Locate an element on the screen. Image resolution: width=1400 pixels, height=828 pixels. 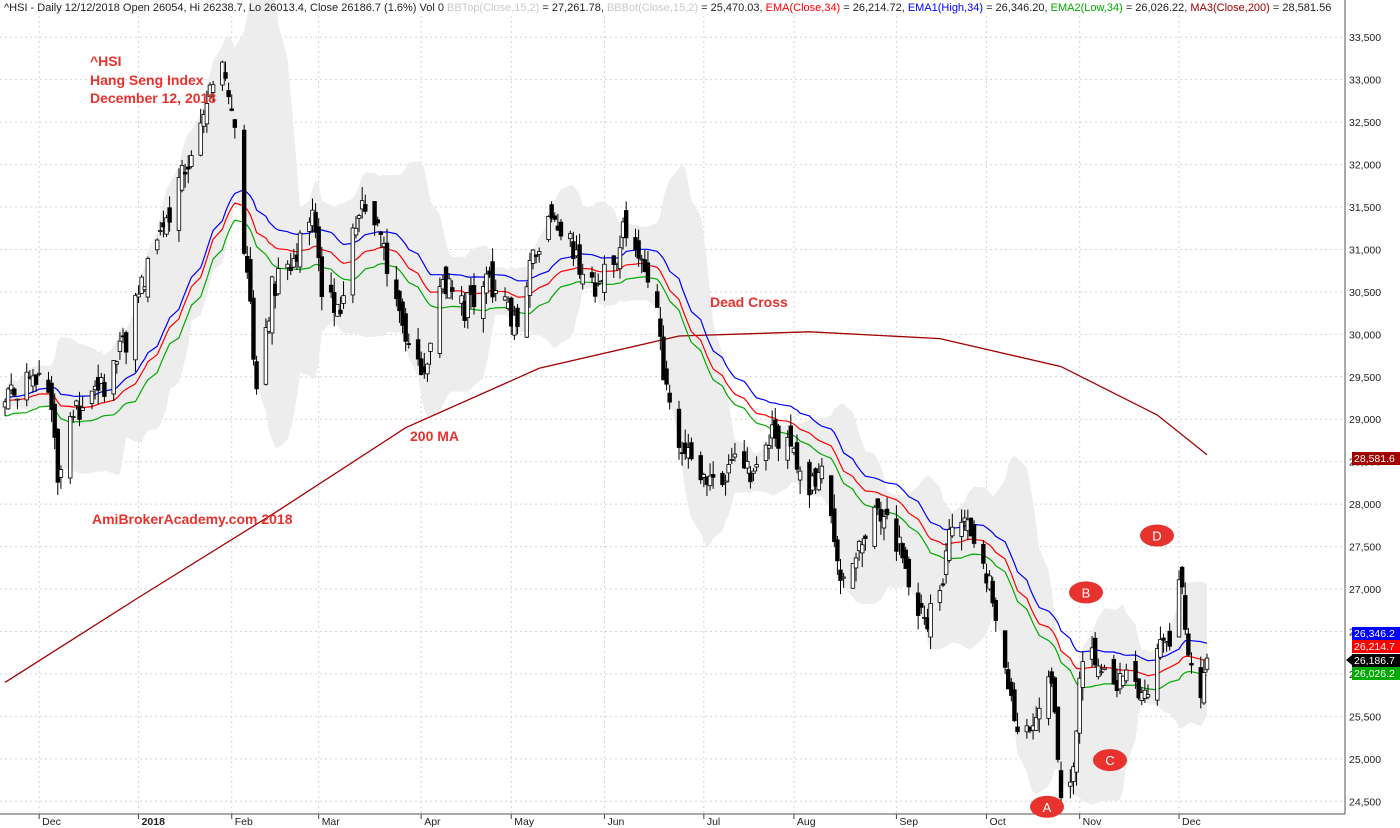
title-name: Hang Seng Index is located at coordinates (147, 80).